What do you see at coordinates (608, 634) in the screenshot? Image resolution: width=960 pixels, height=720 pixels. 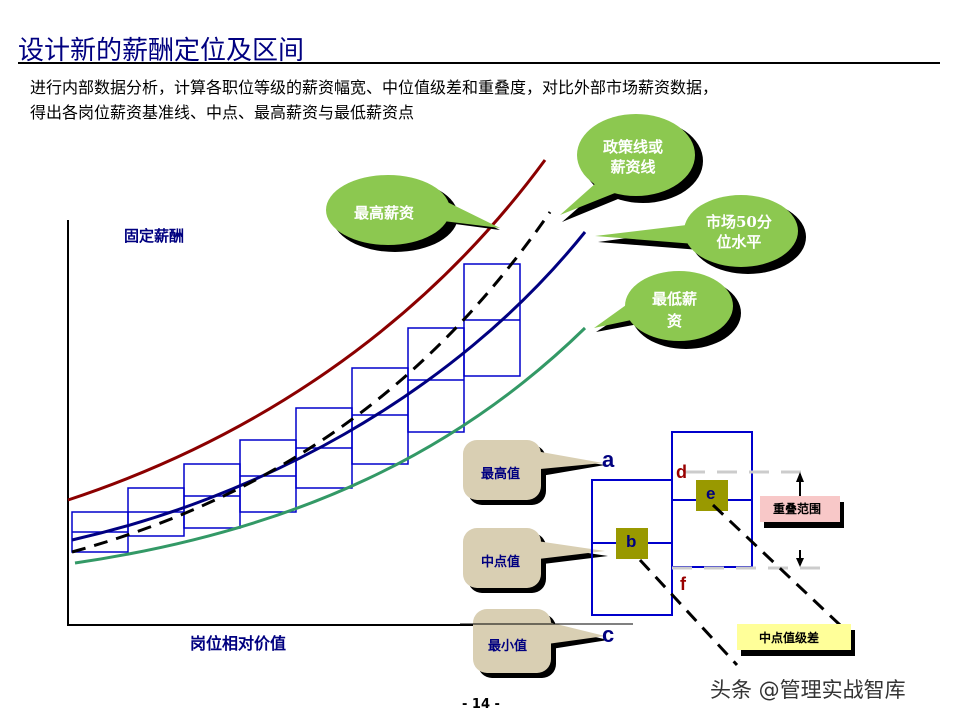 I see `point-c-label: c` at bounding box center [608, 634].